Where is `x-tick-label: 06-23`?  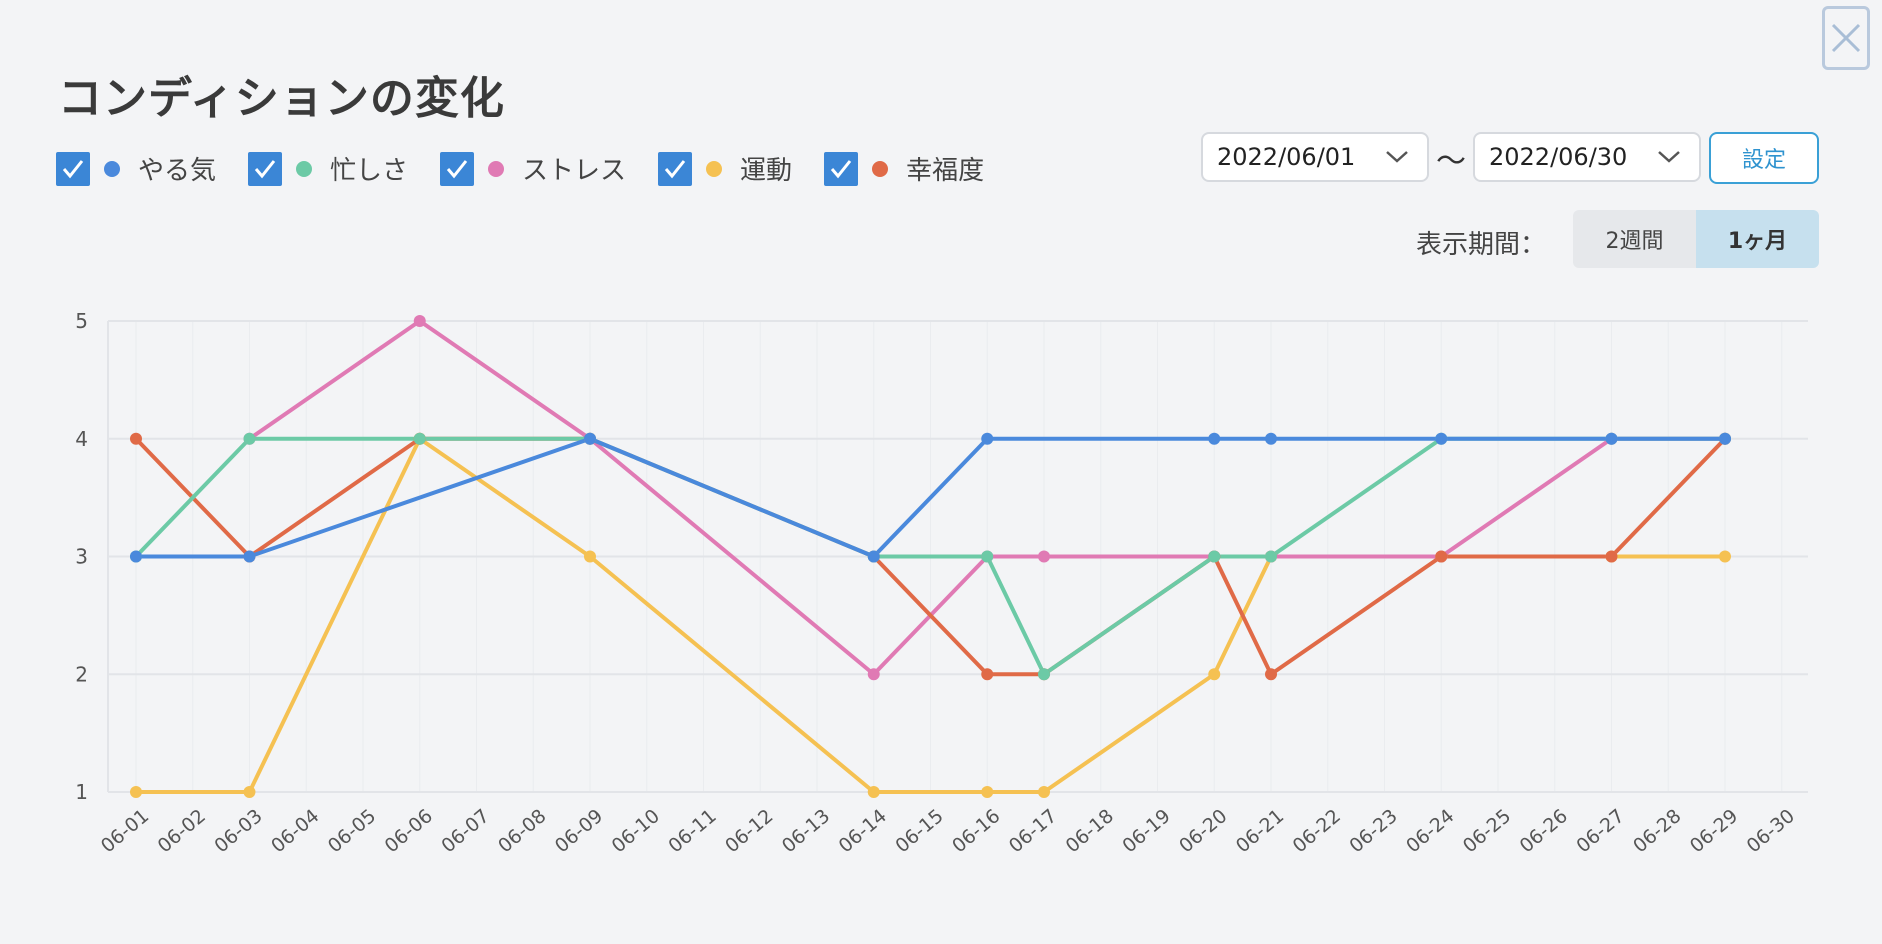
x-tick-label: 06-23 is located at coordinates (1373, 831).